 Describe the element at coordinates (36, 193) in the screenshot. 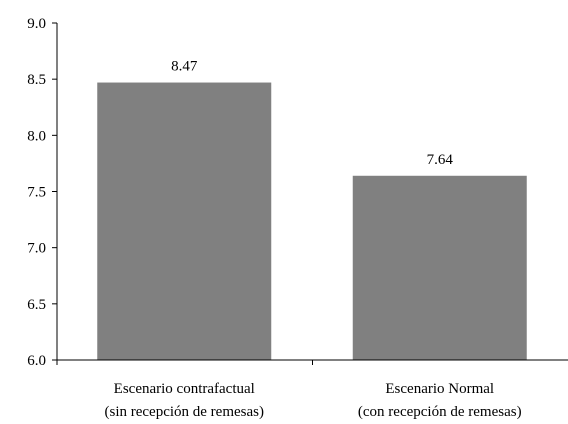

I see `y-tick-label: 7.5` at that location.